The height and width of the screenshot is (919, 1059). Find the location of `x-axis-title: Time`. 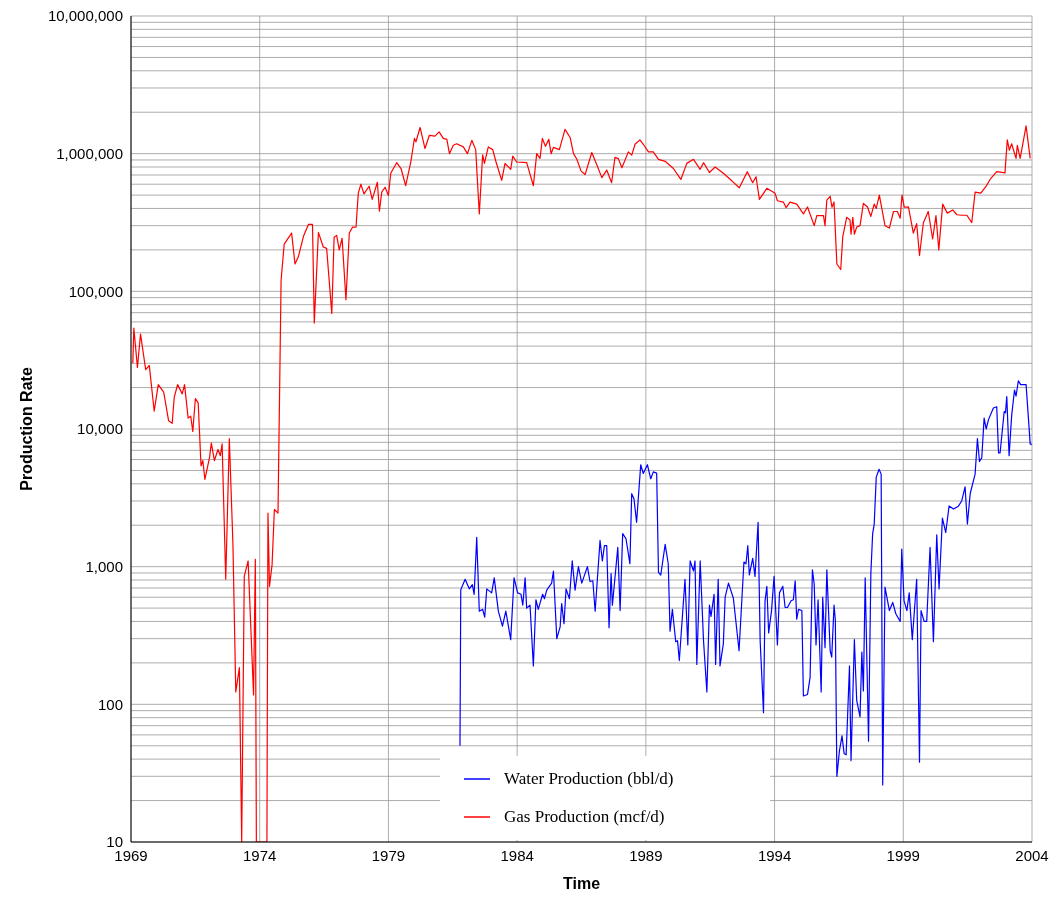

x-axis-title: Time is located at coordinates (581, 883).